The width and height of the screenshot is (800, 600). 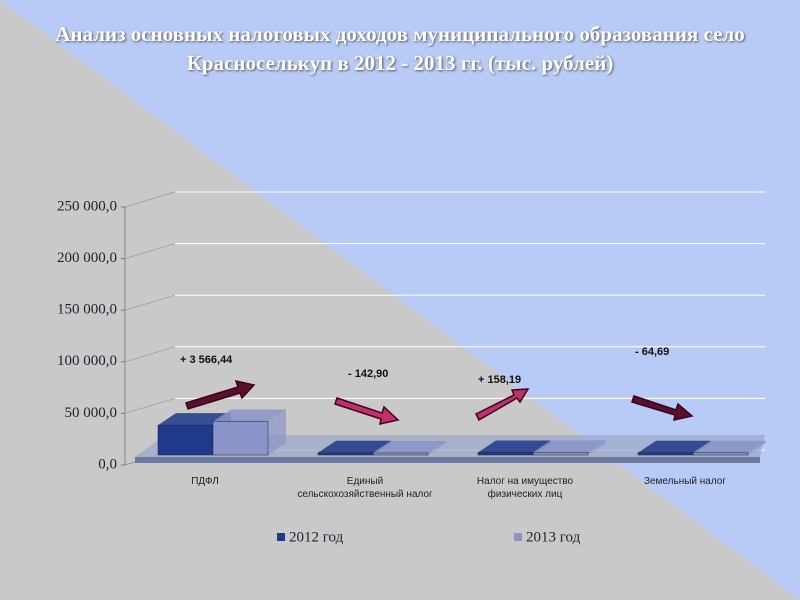 What do you see at coordinates (553, 537) in the screenshot?
I see `legend-label: 2013 год` at bounding box center [553, 537].